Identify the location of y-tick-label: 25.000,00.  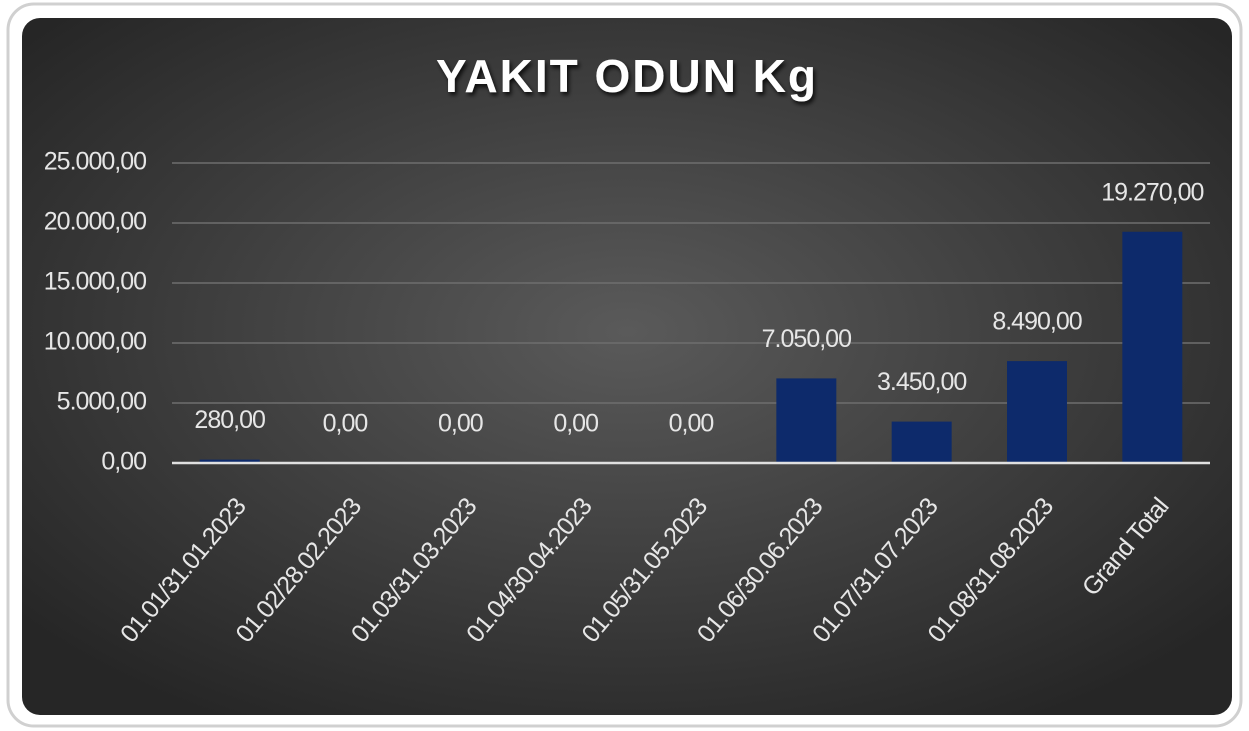
(95, 162).